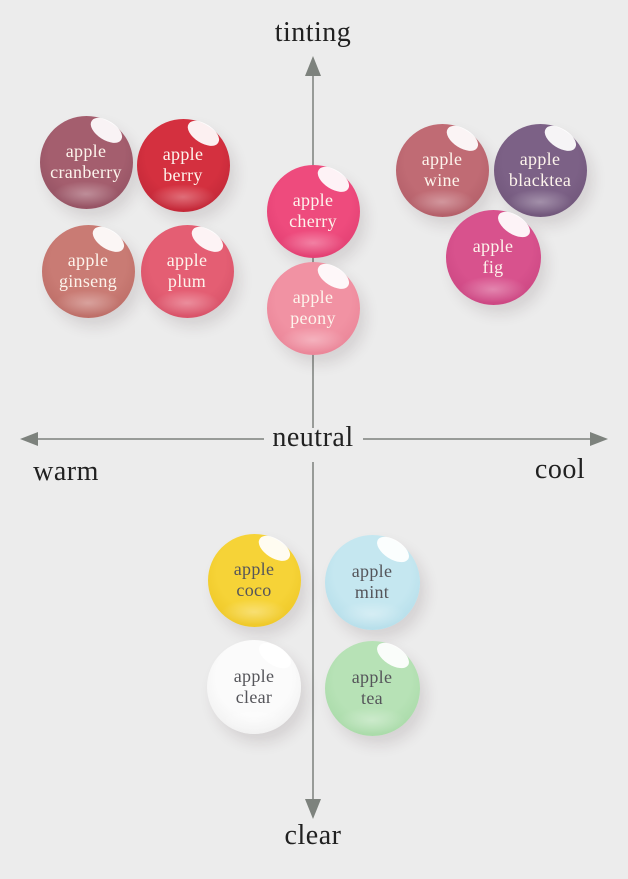 The image size is (628, 879). I want to click on vertical-axis-line-bottom, so click(313, 631).